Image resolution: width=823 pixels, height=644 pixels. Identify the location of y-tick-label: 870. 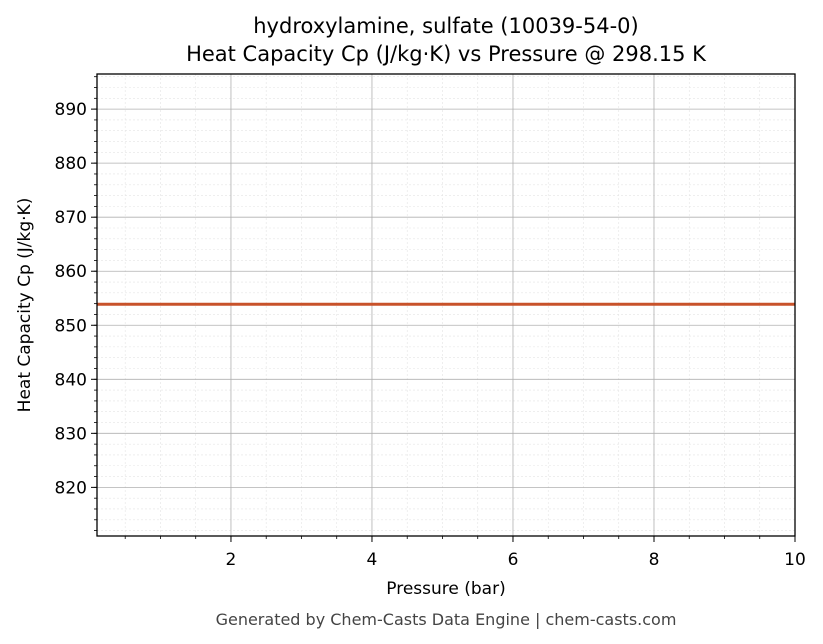
(71, 218).